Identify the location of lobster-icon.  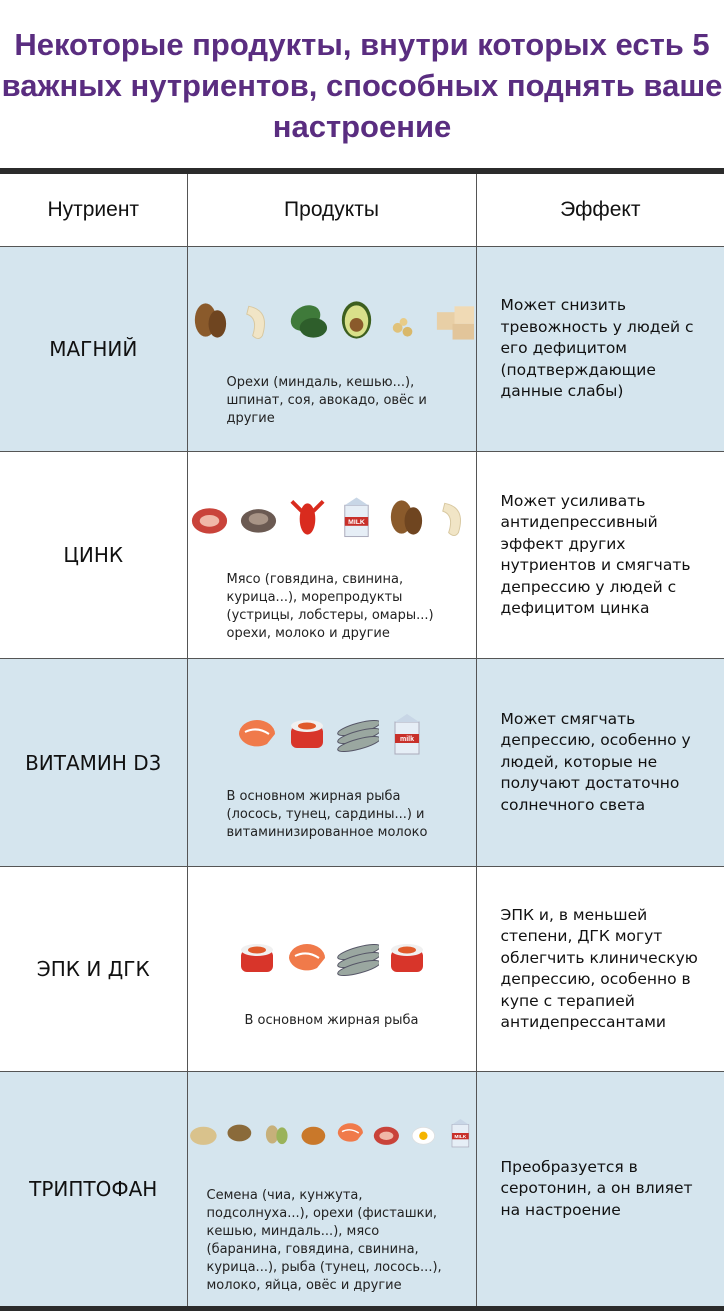
(307, 517).